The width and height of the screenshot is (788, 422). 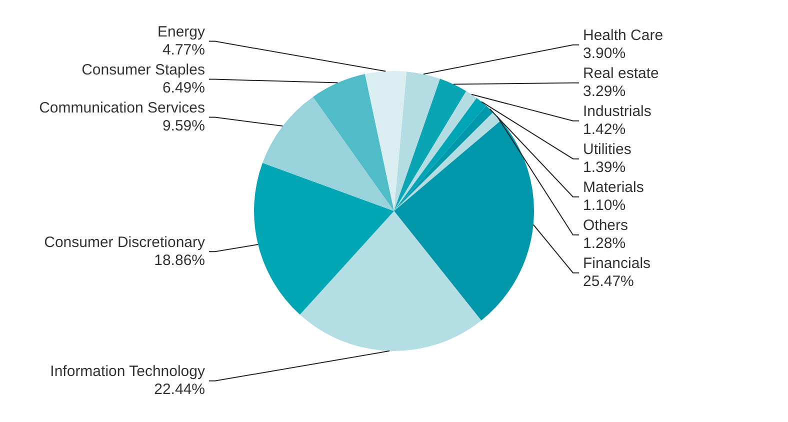 I want to click on slice-label: Consumer Discretionary, so click(x=125, y=242).